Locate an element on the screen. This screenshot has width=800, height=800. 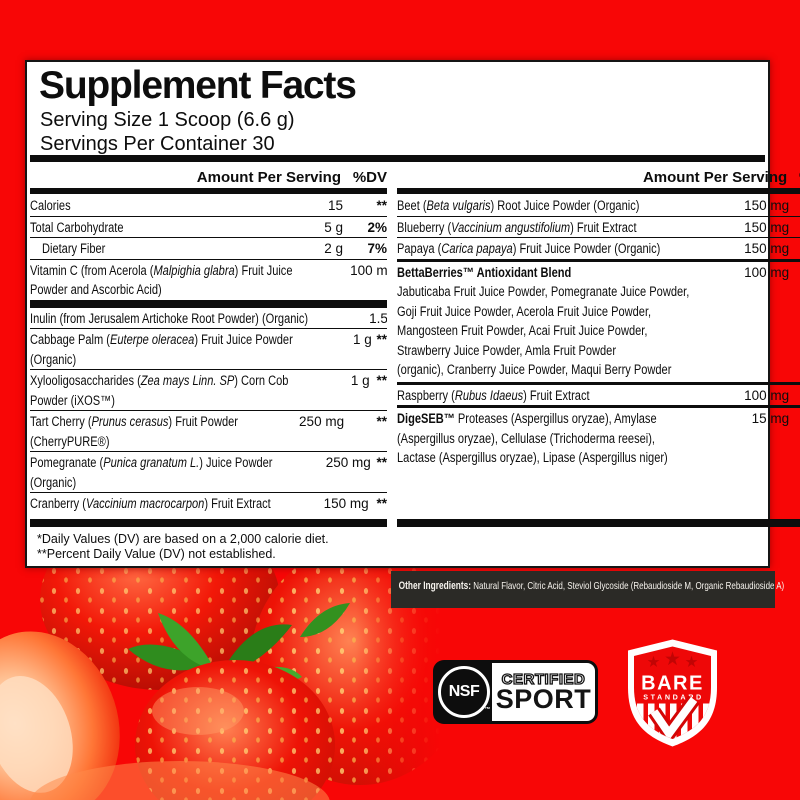
dv-value: 7% is located at coordinates (377, 248).